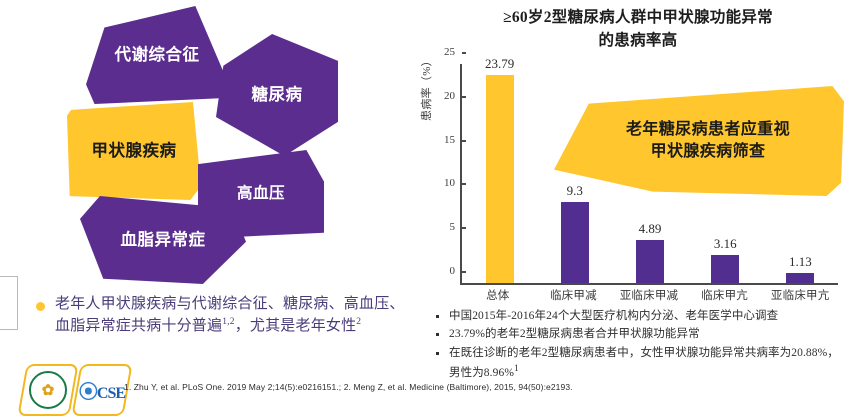 The width and height of the screenshot is (852, 418). I want to click on puzzle-piece-label: 代谢综合征, so click(157, 54).